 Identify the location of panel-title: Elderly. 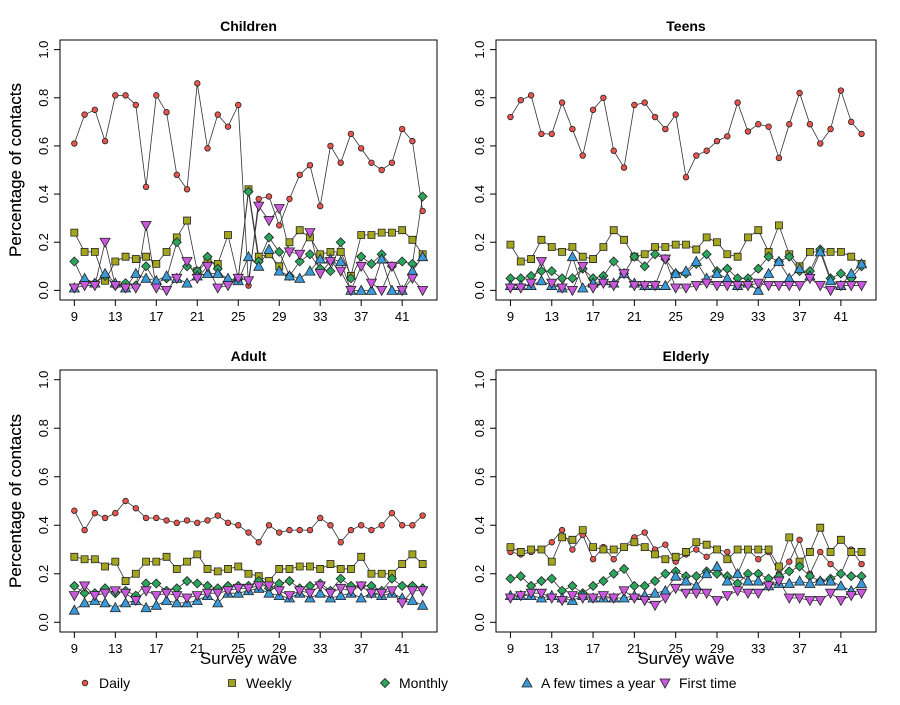
(686, 356).